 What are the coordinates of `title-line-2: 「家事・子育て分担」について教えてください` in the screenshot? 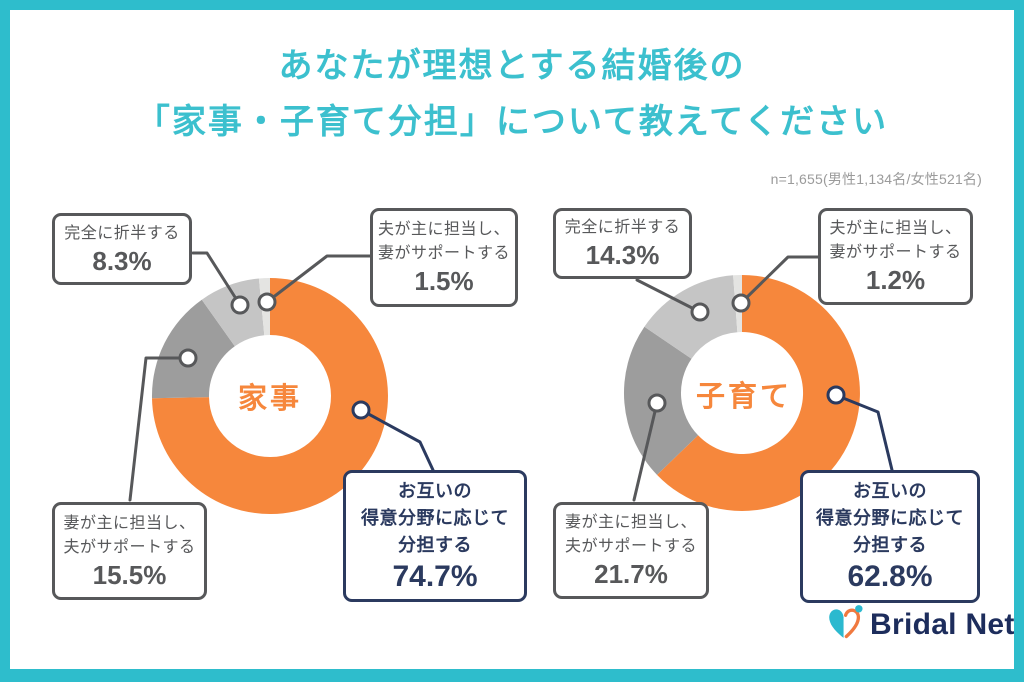 It's located at (512, 122).